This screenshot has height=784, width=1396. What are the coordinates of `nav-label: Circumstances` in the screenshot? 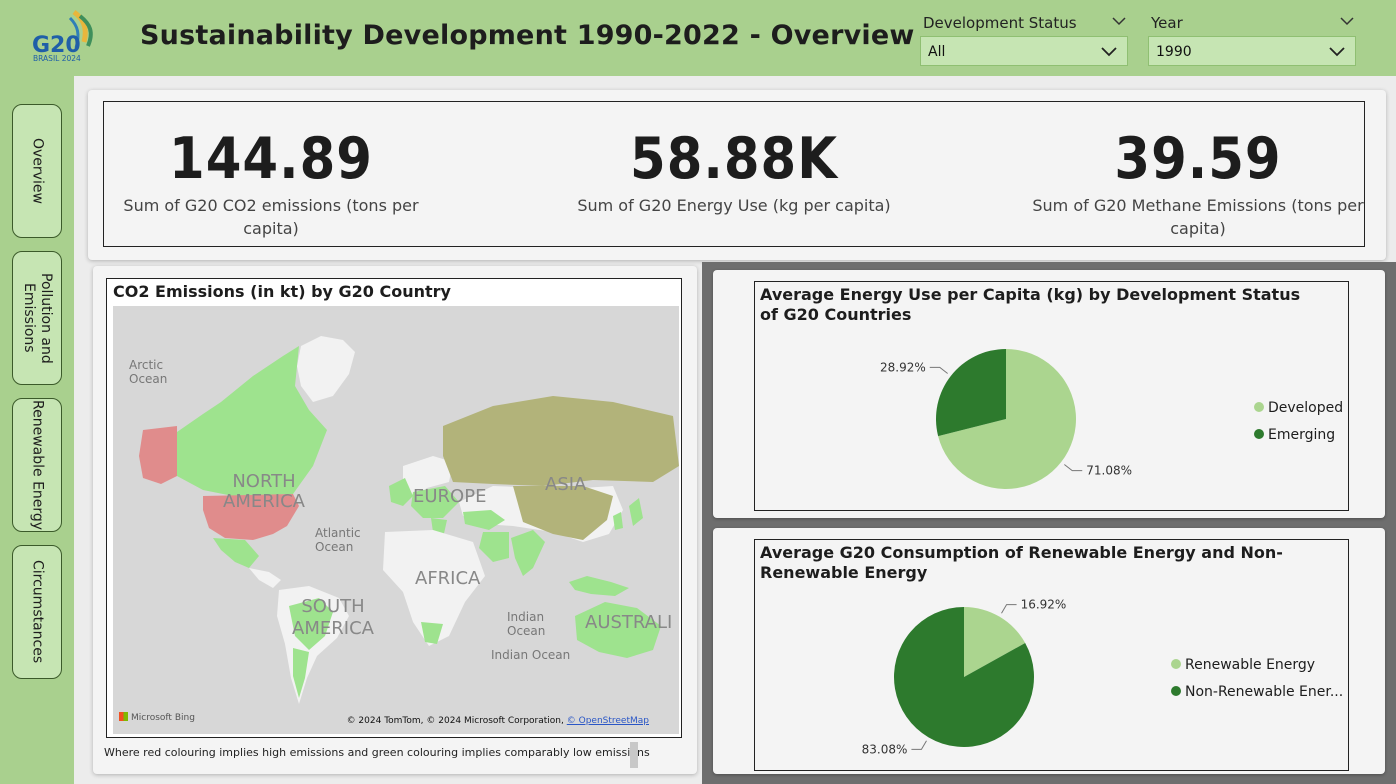 It's located at (37, 612).